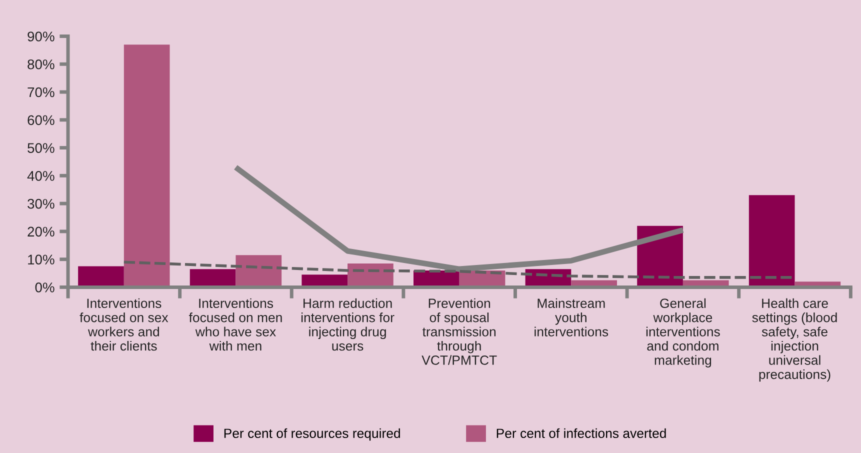 The height and width of the screenshot is (453, 861). I want to click on y-tick-label: 20%, so click(41, 231).